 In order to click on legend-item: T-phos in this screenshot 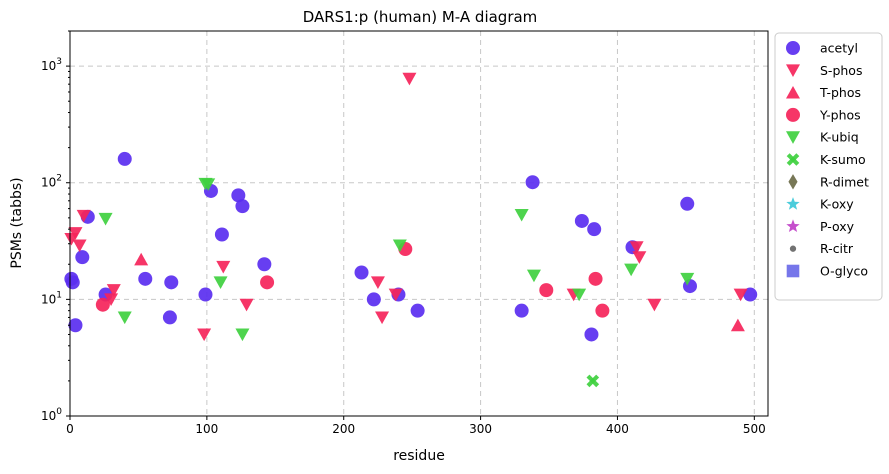, I will do `click(823, 92)`.